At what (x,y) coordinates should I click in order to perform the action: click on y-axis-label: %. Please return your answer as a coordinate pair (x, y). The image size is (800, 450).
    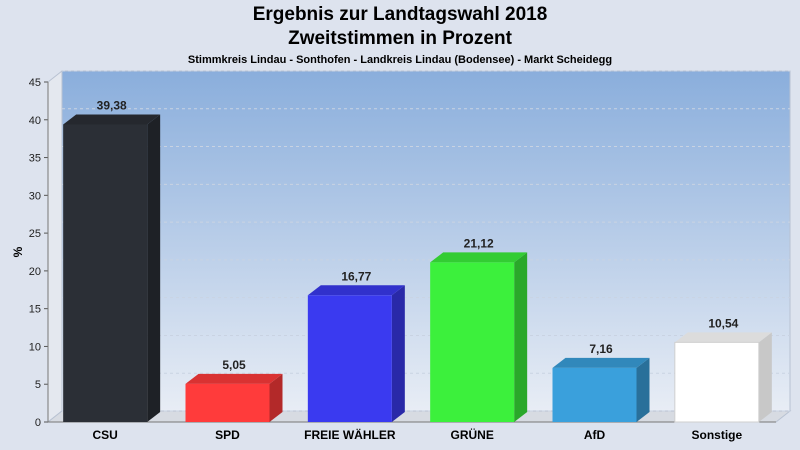
    Looking at the image, I should click on (18, 251).